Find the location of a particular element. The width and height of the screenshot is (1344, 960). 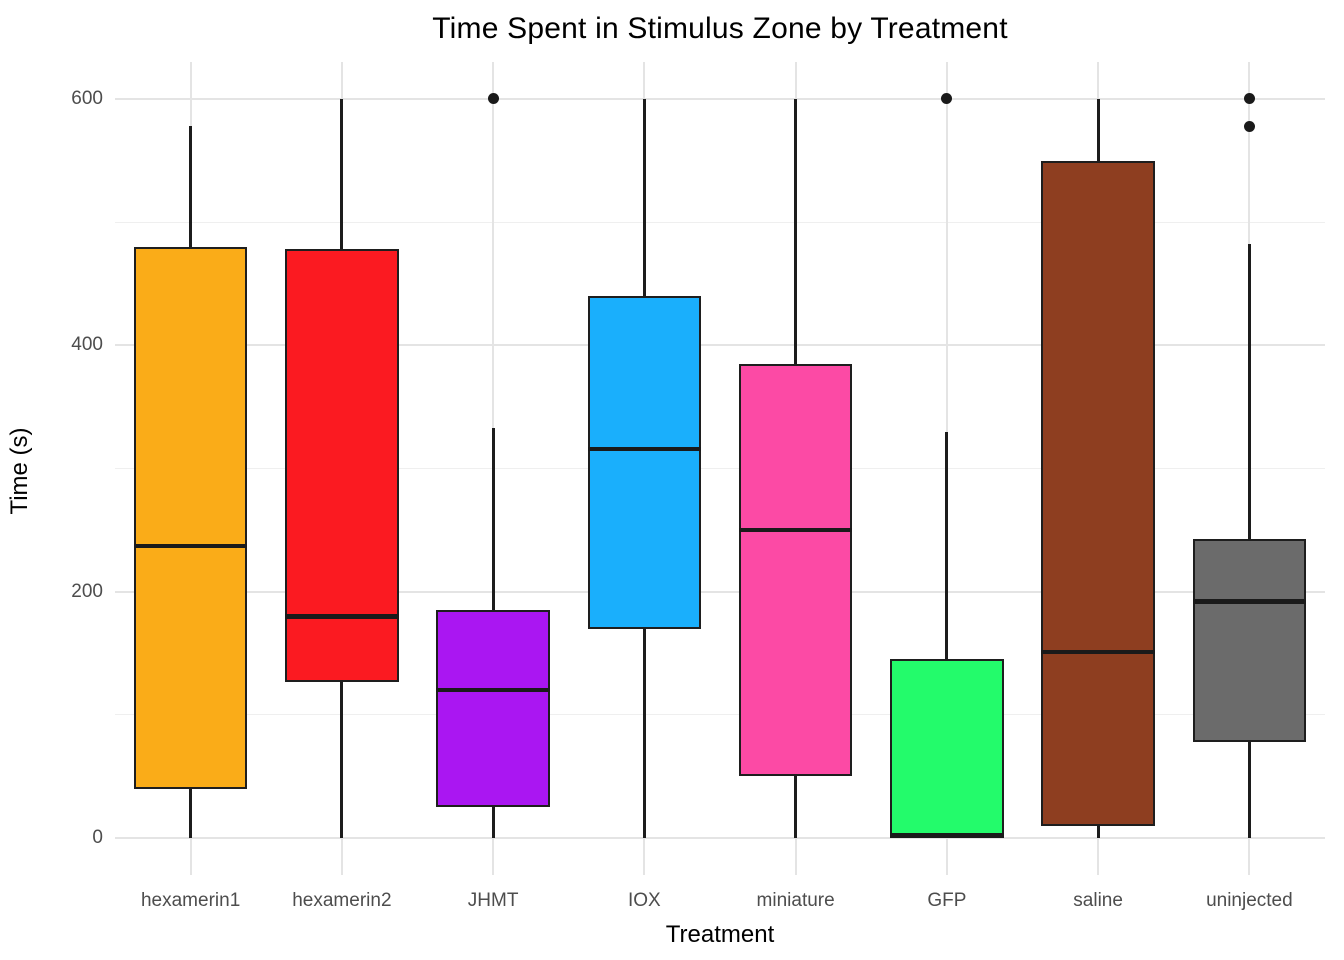

boxplot-box-GFP is located at coordinates (947, 749).